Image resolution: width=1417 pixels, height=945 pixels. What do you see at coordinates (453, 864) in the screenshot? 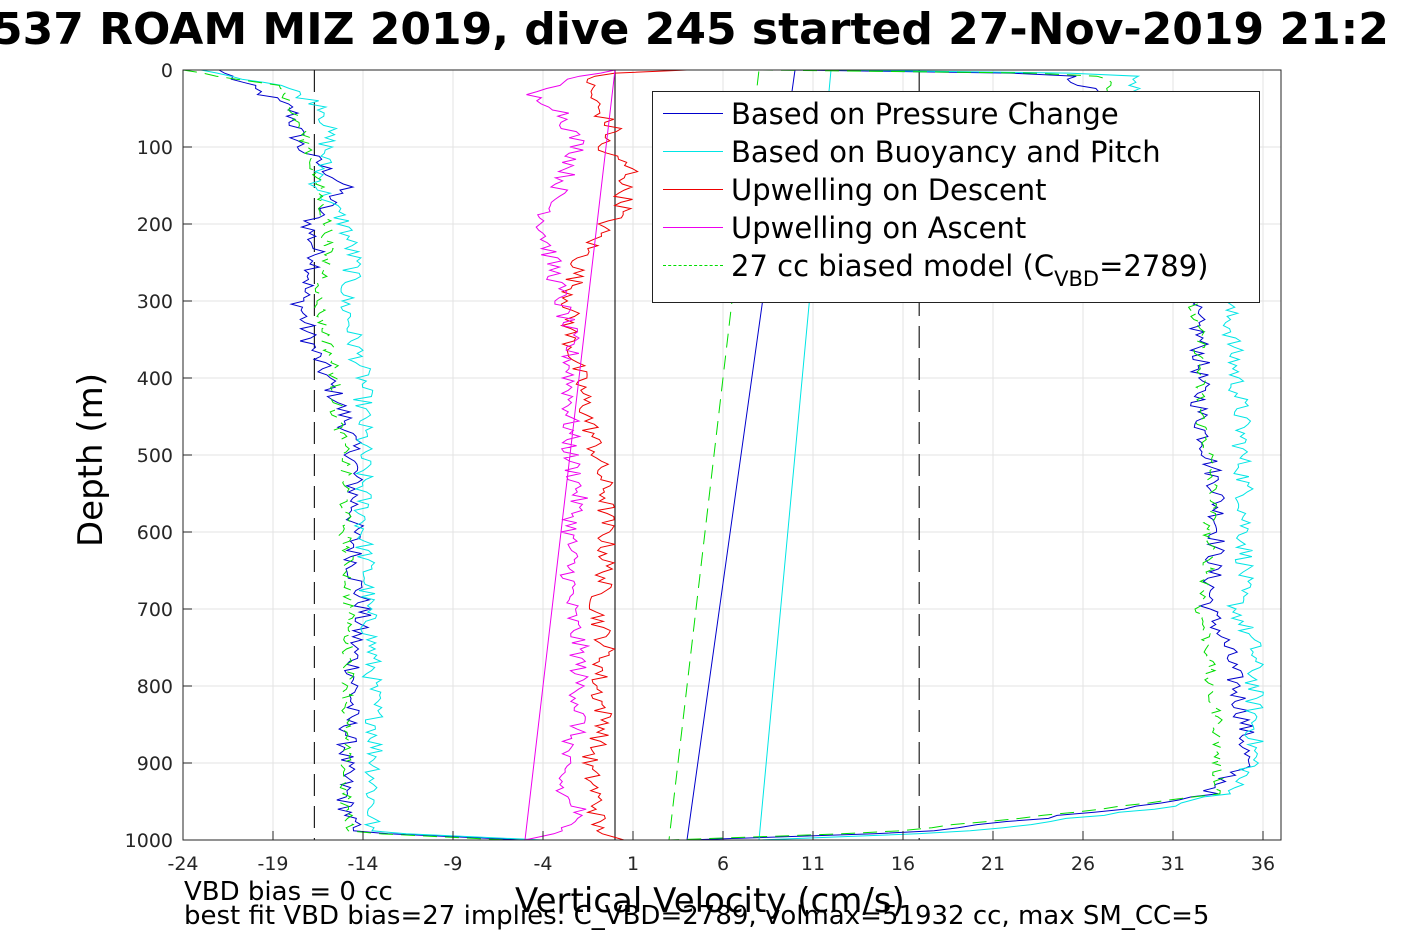
I see `x-tick-label: -9` at bounding box center [453, 864].